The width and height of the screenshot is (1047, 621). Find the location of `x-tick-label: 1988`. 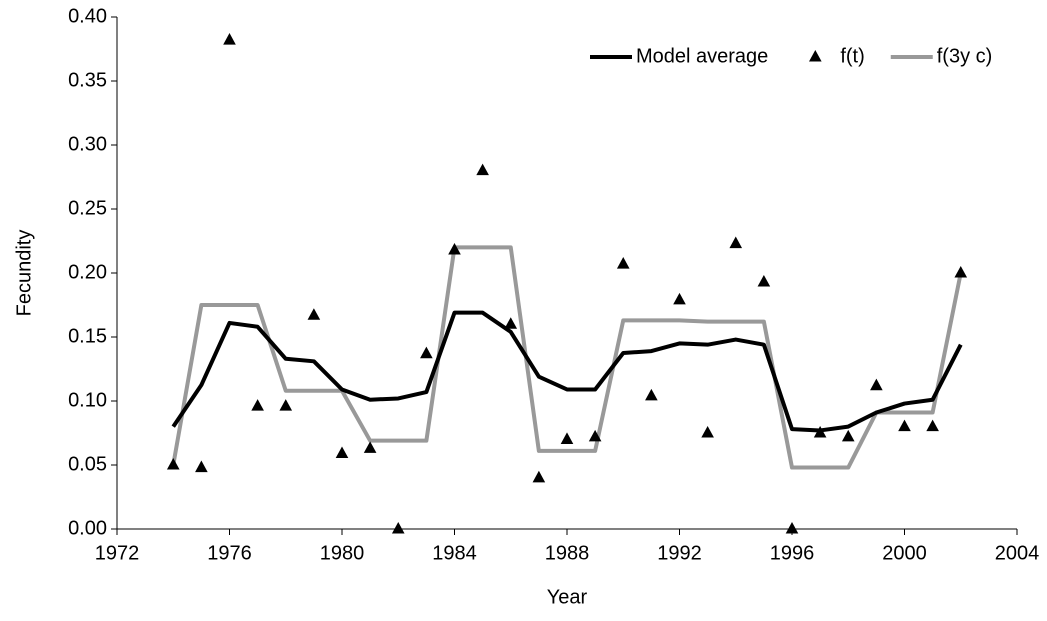

x-tick-label: 1988 is located at coordinates (567, 553).